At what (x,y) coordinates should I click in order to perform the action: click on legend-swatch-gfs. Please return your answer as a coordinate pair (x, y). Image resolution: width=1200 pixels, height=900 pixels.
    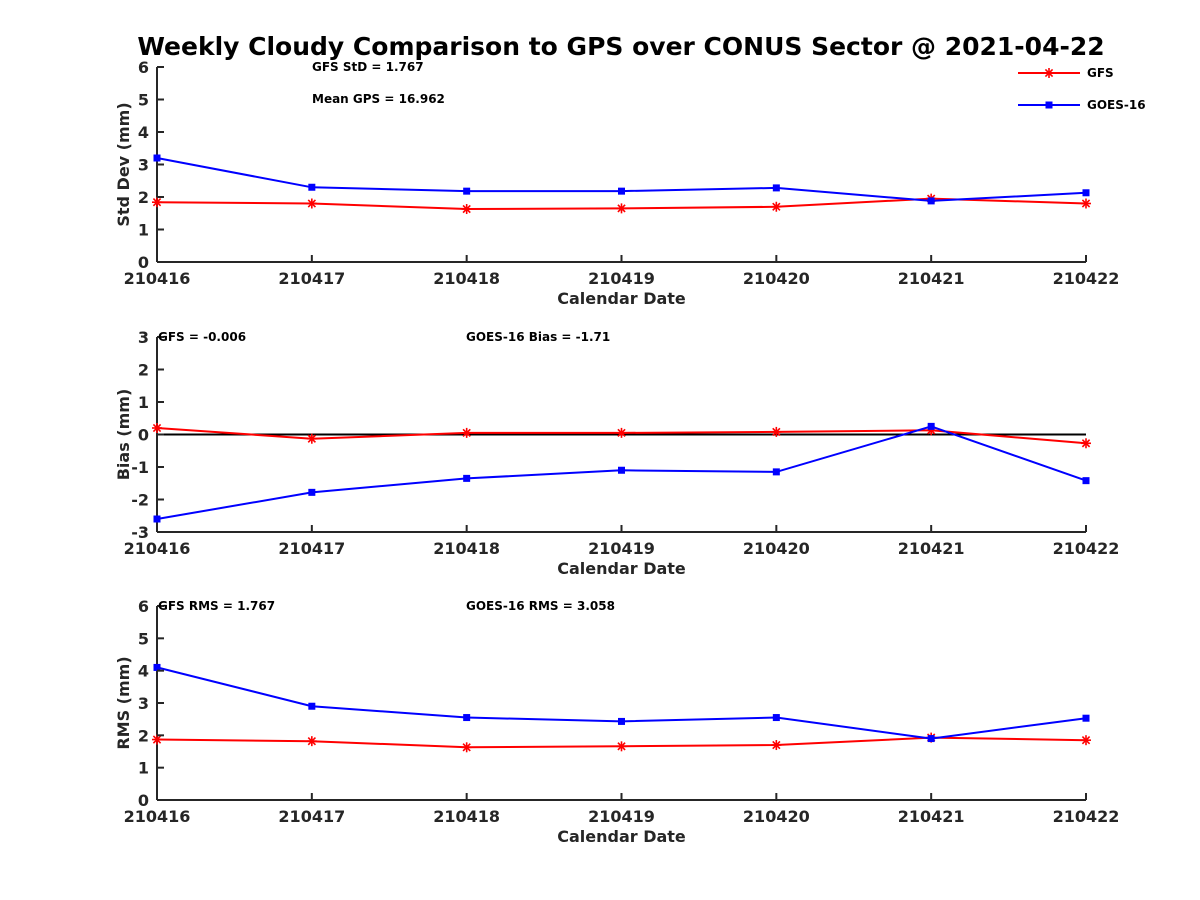
    Looking at the image, I should click on (1049, 73).